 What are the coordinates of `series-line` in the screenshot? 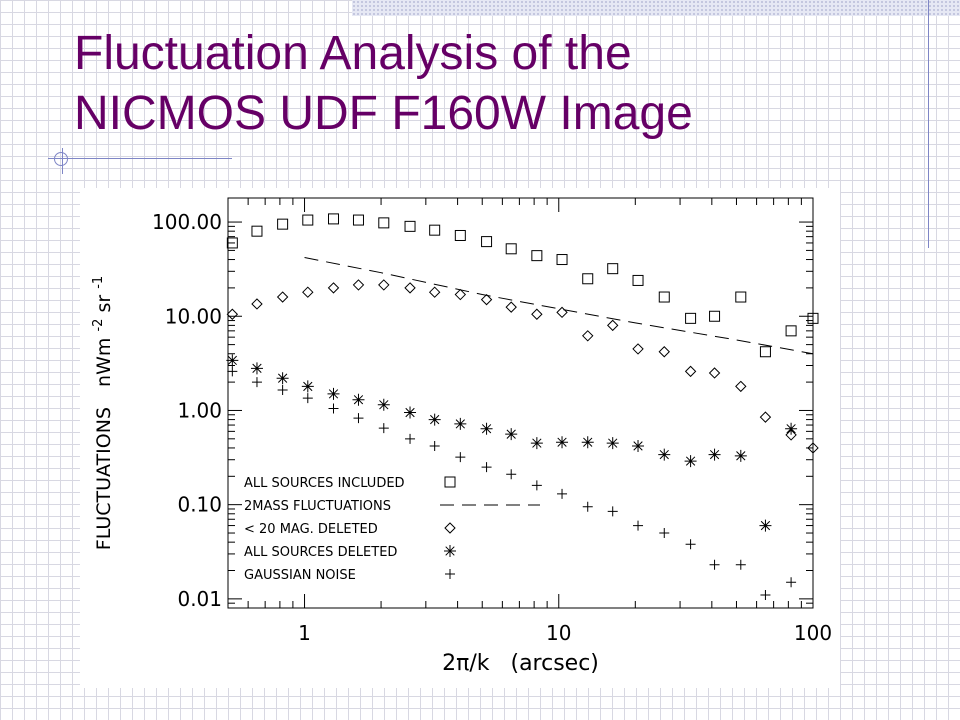 It's located at (559, 306).